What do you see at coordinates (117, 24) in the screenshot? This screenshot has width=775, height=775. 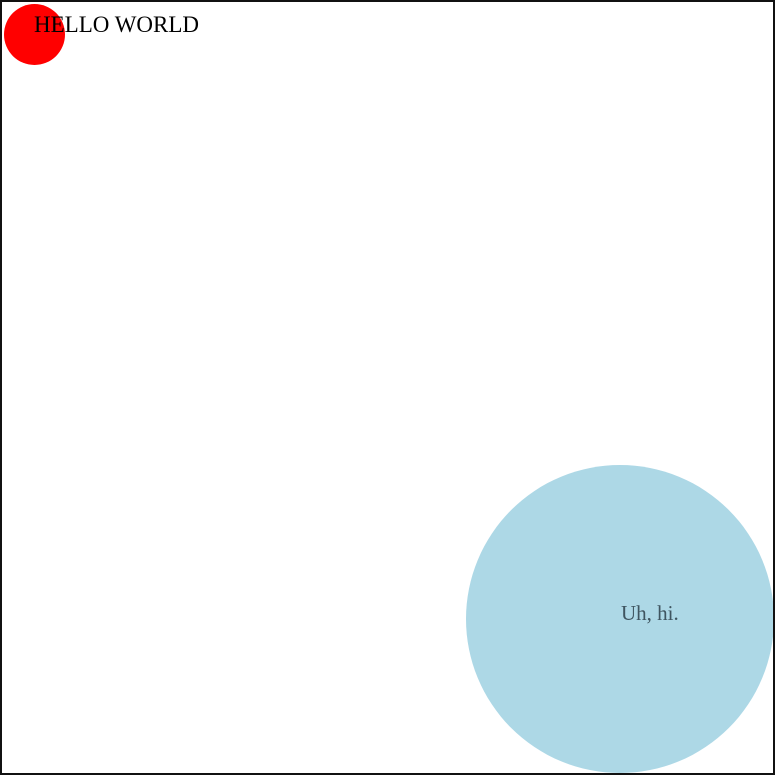 I see `hello-world-label: HELLO WORLD` at bounding box center [117, 24].